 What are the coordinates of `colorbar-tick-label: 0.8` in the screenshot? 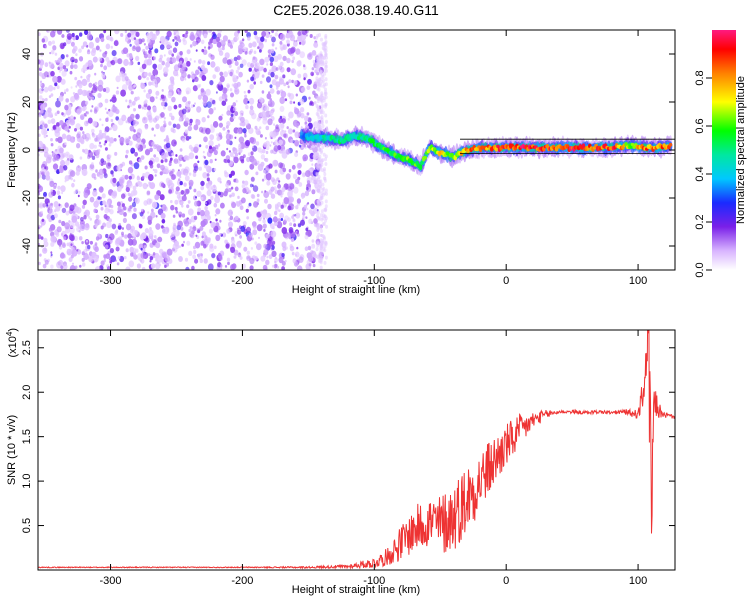 It's located at (700, 77).